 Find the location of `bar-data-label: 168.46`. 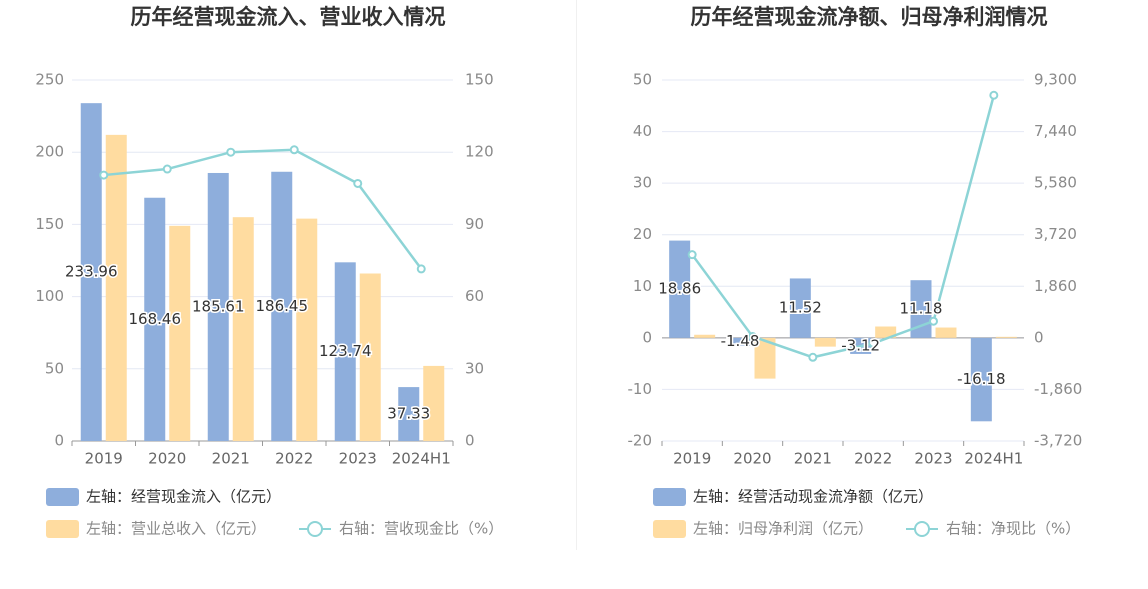

bar-data-label: 168.46 is located at coordinates (155, 319).